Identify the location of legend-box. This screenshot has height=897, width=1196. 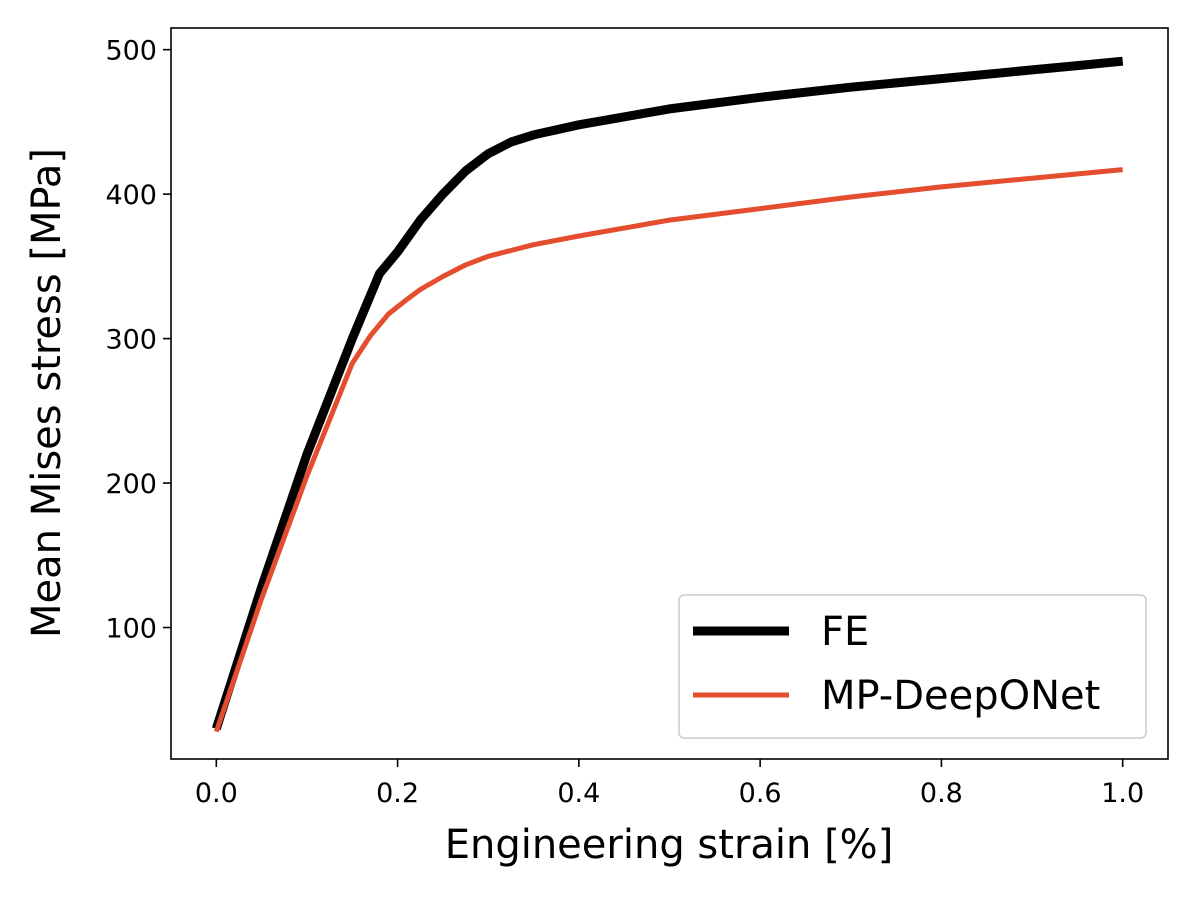
(912, 666).